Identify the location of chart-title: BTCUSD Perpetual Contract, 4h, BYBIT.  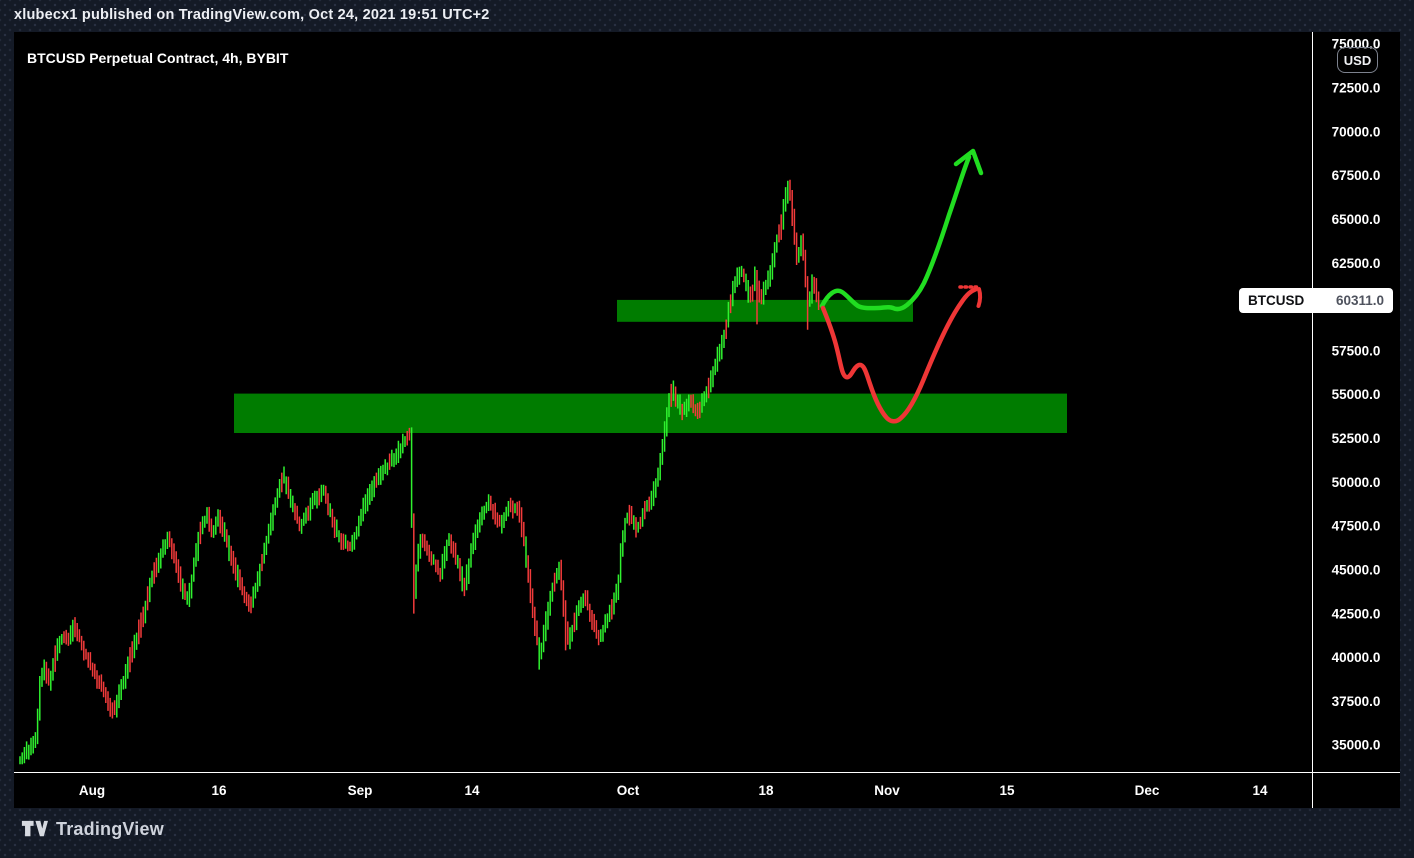
(158, 58).